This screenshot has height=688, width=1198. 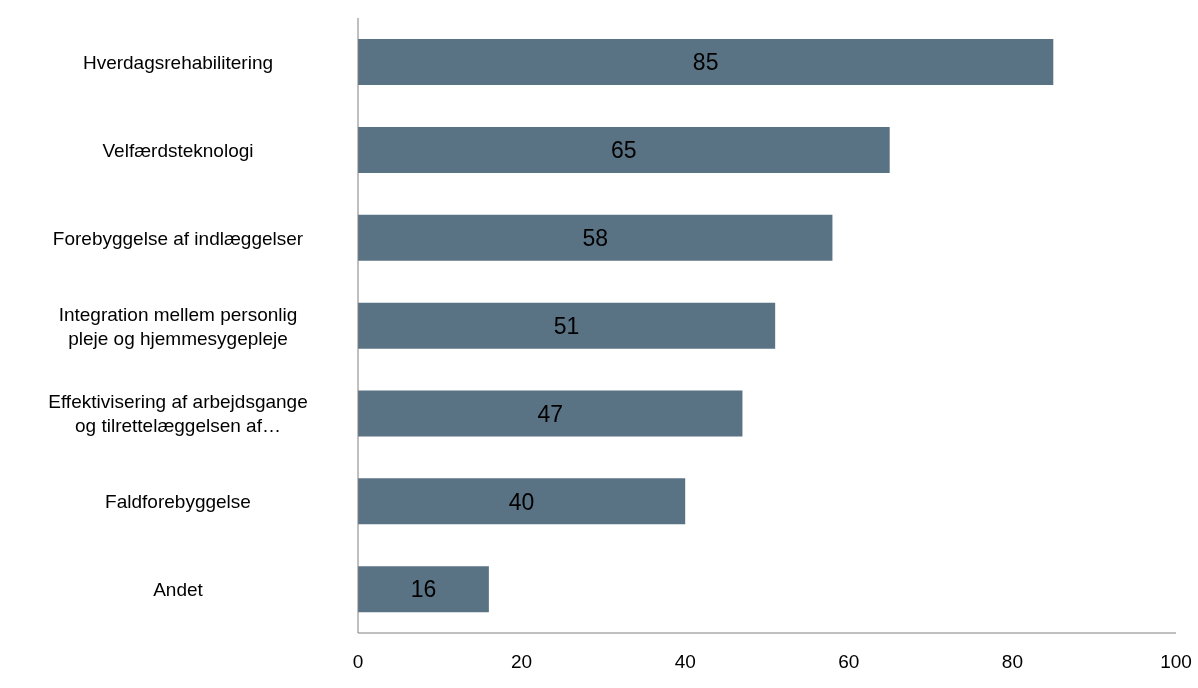 I want to click on y-tick-label: Integration mellem personlig pleje og hjemmesygepleje, so click(x=178, y=325).